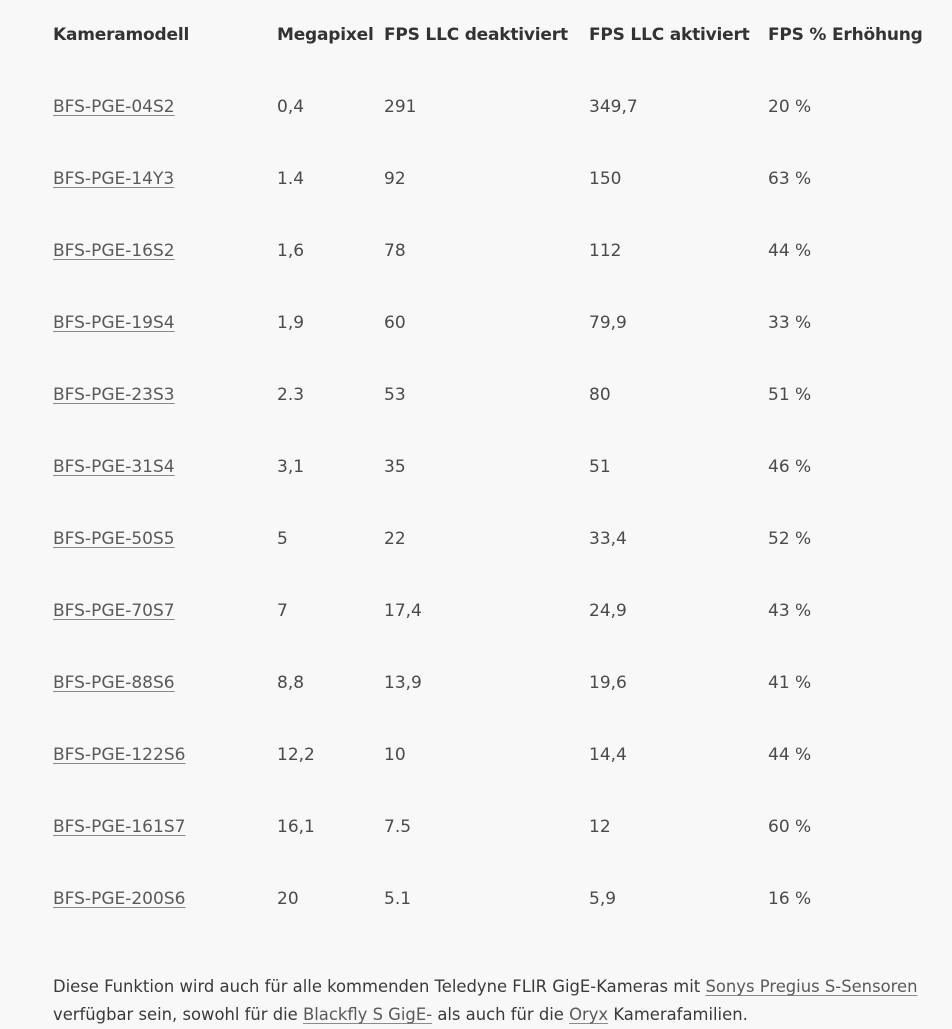  I want to click on footer-text: verfügbar sein, sowohl für die, so click(178, 1015).